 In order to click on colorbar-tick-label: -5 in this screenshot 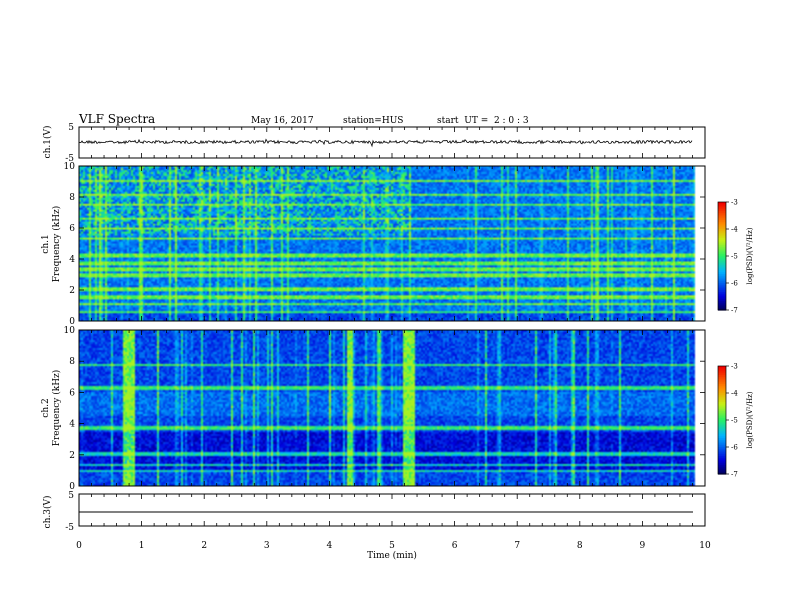, I will do `click(734, 421)`.